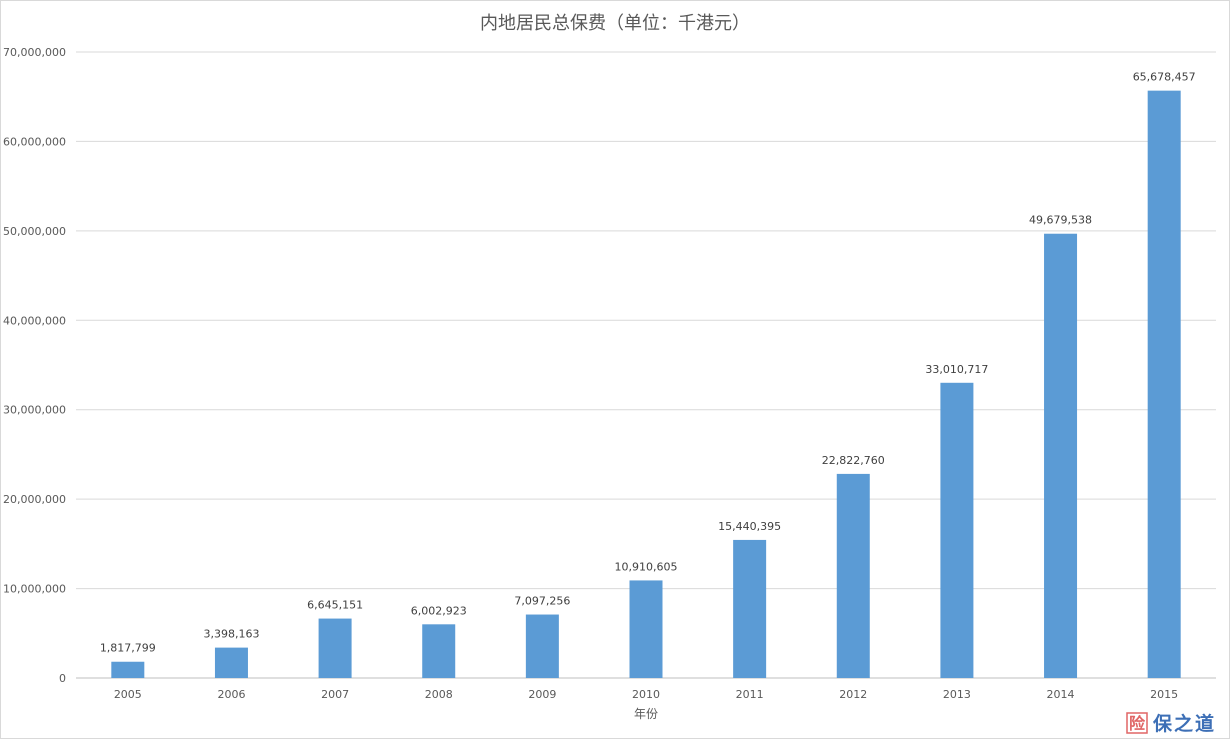  What do you see at coordinates (34, 52) in the screenshot?
I see `y-tick-label: 70,000,000` at bounding box center [34, 52].